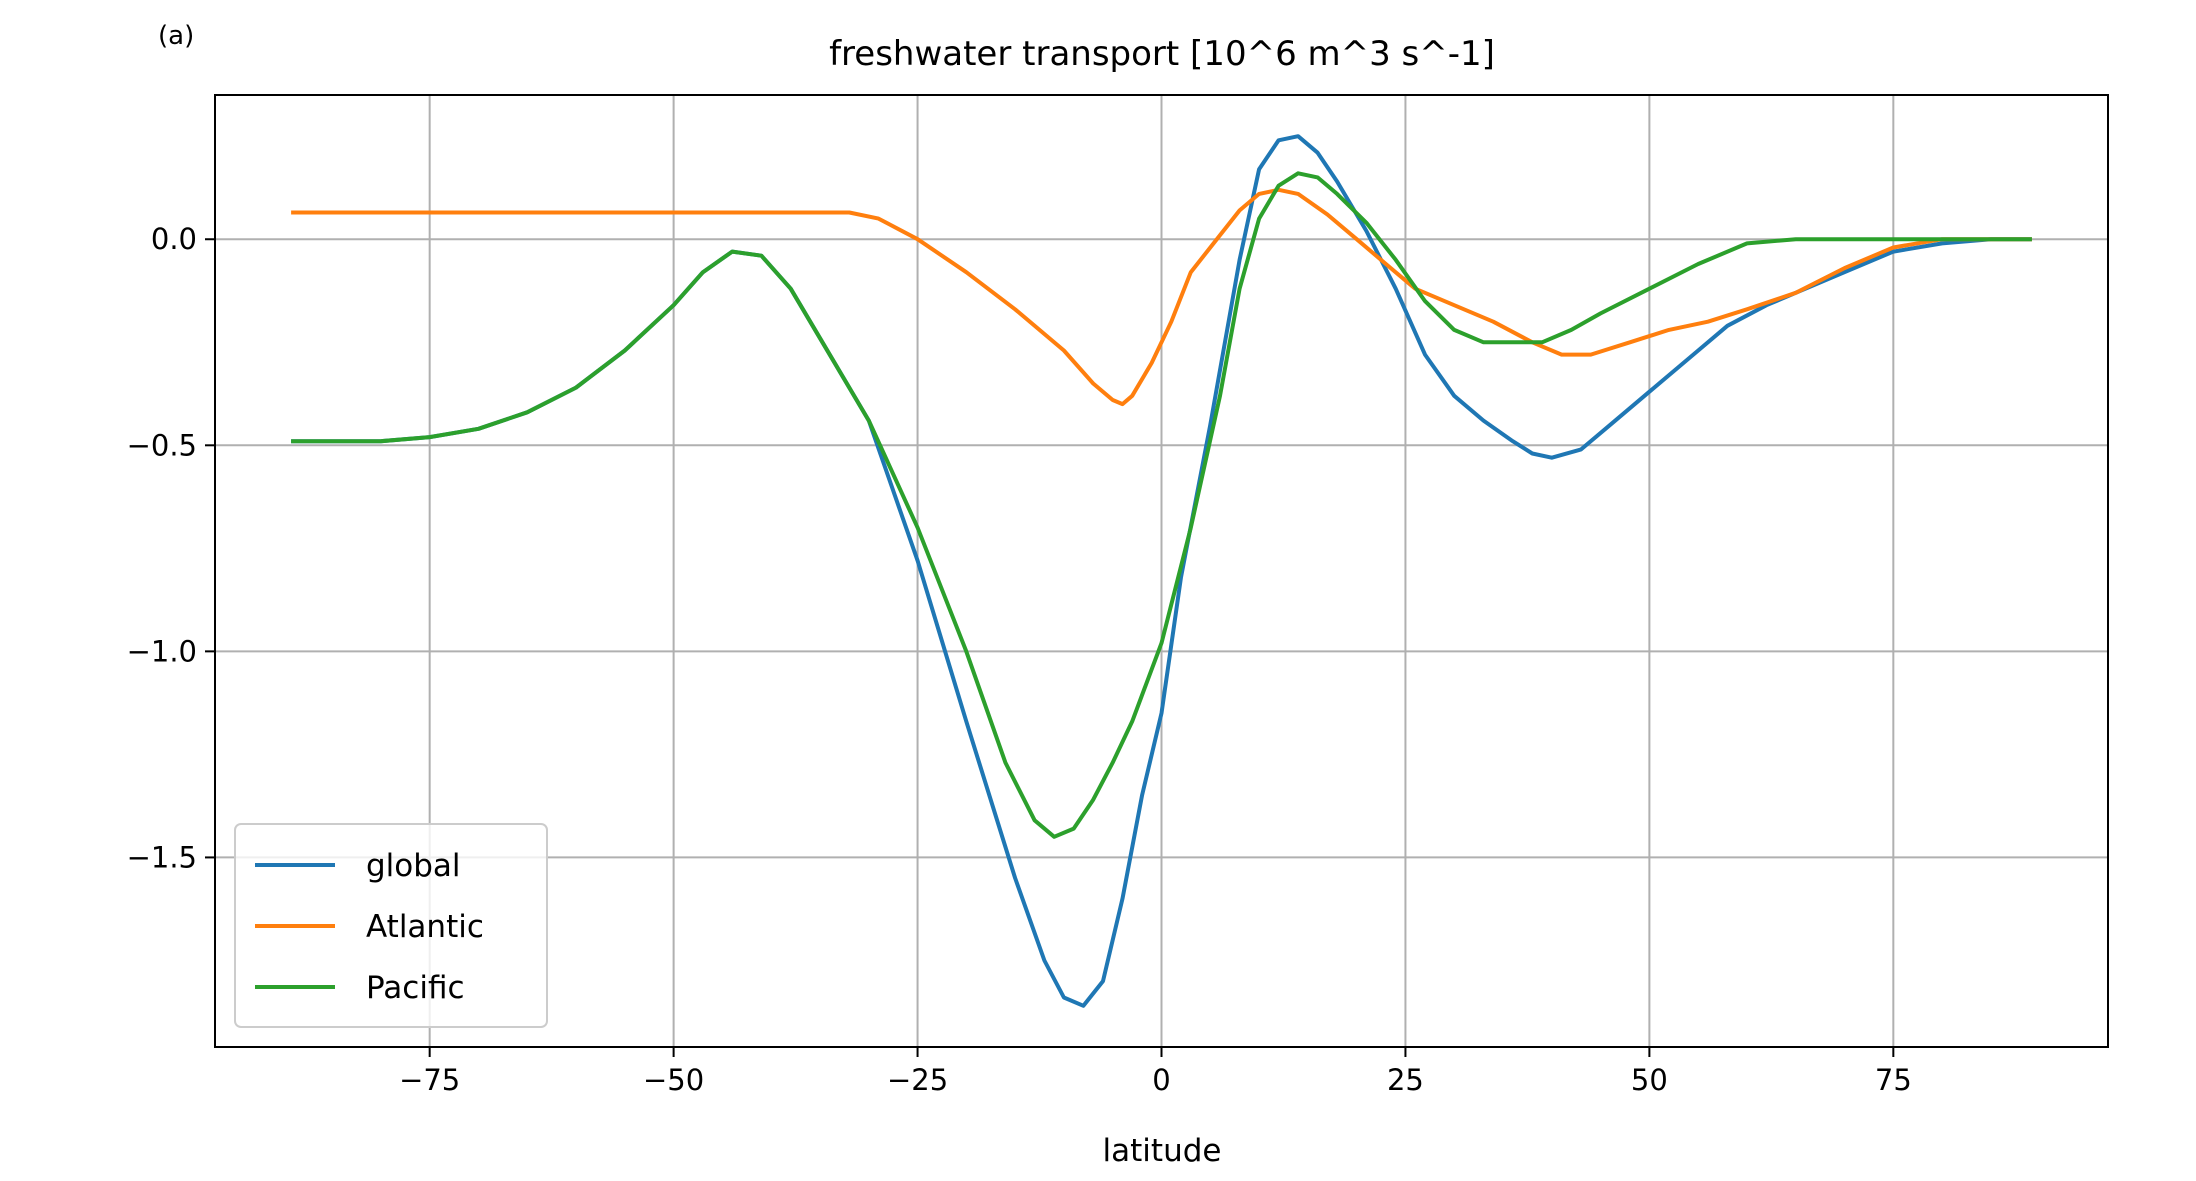  I want to click on x-axis: −75 −50 −25 0 25 50 75, so click(1155, 1072).